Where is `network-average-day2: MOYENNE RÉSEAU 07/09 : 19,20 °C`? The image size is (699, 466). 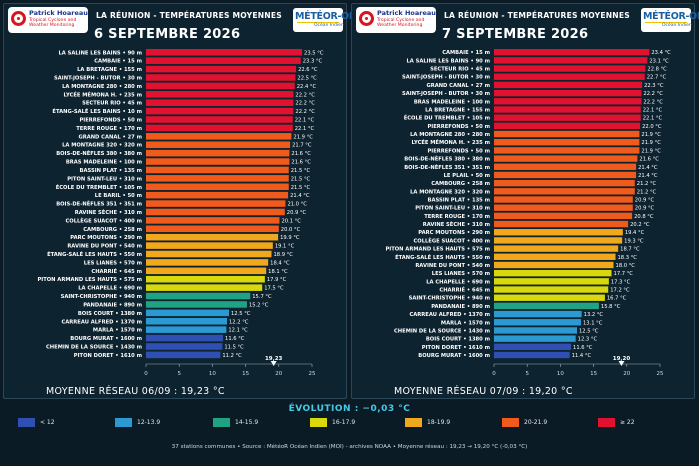
network-average-day2: MOYENNE RÉSEAU 07/09 : 19,20 °C is located at coordinates (483, 391).